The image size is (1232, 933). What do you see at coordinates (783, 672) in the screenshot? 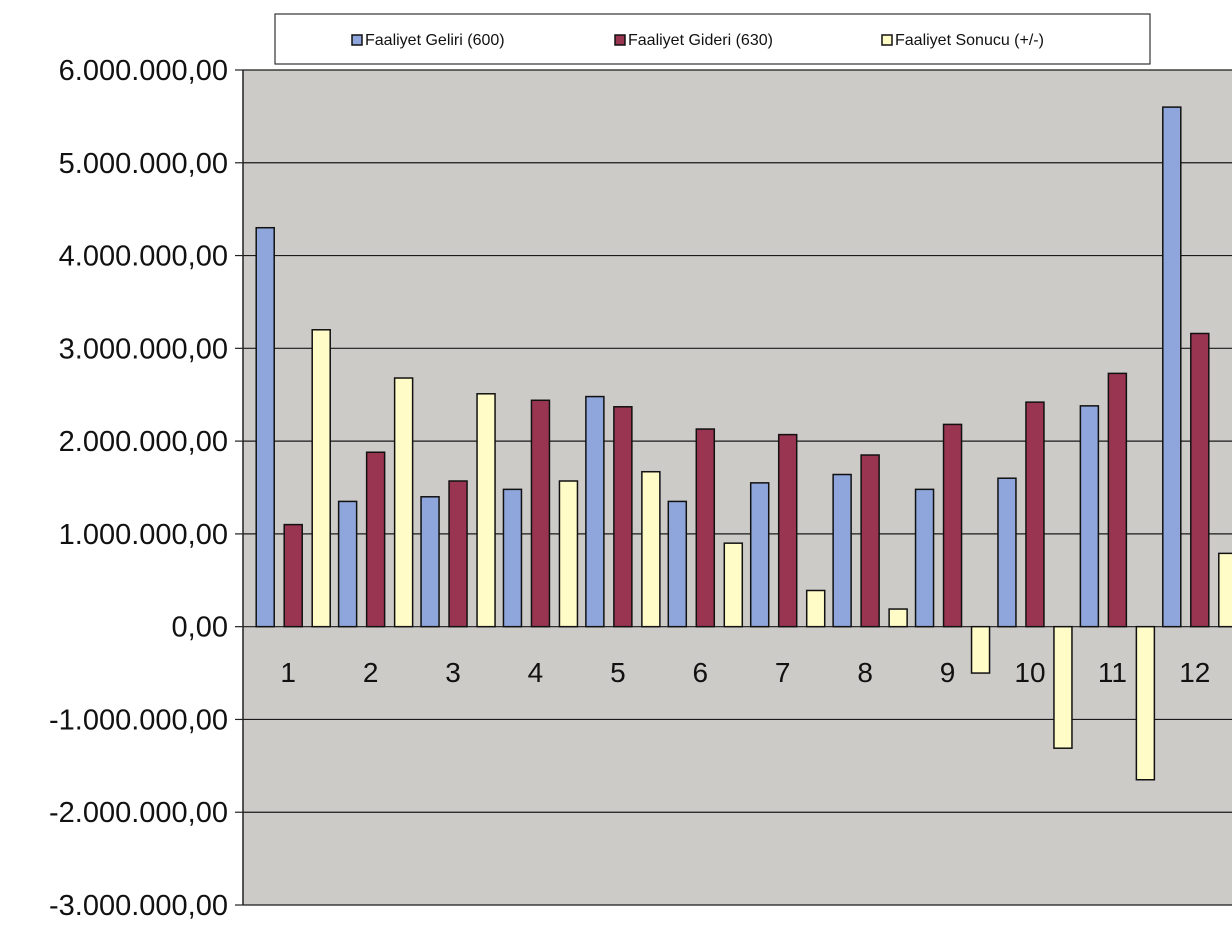
I see `x-tick-label: 7` at bounding box center [783, 672].